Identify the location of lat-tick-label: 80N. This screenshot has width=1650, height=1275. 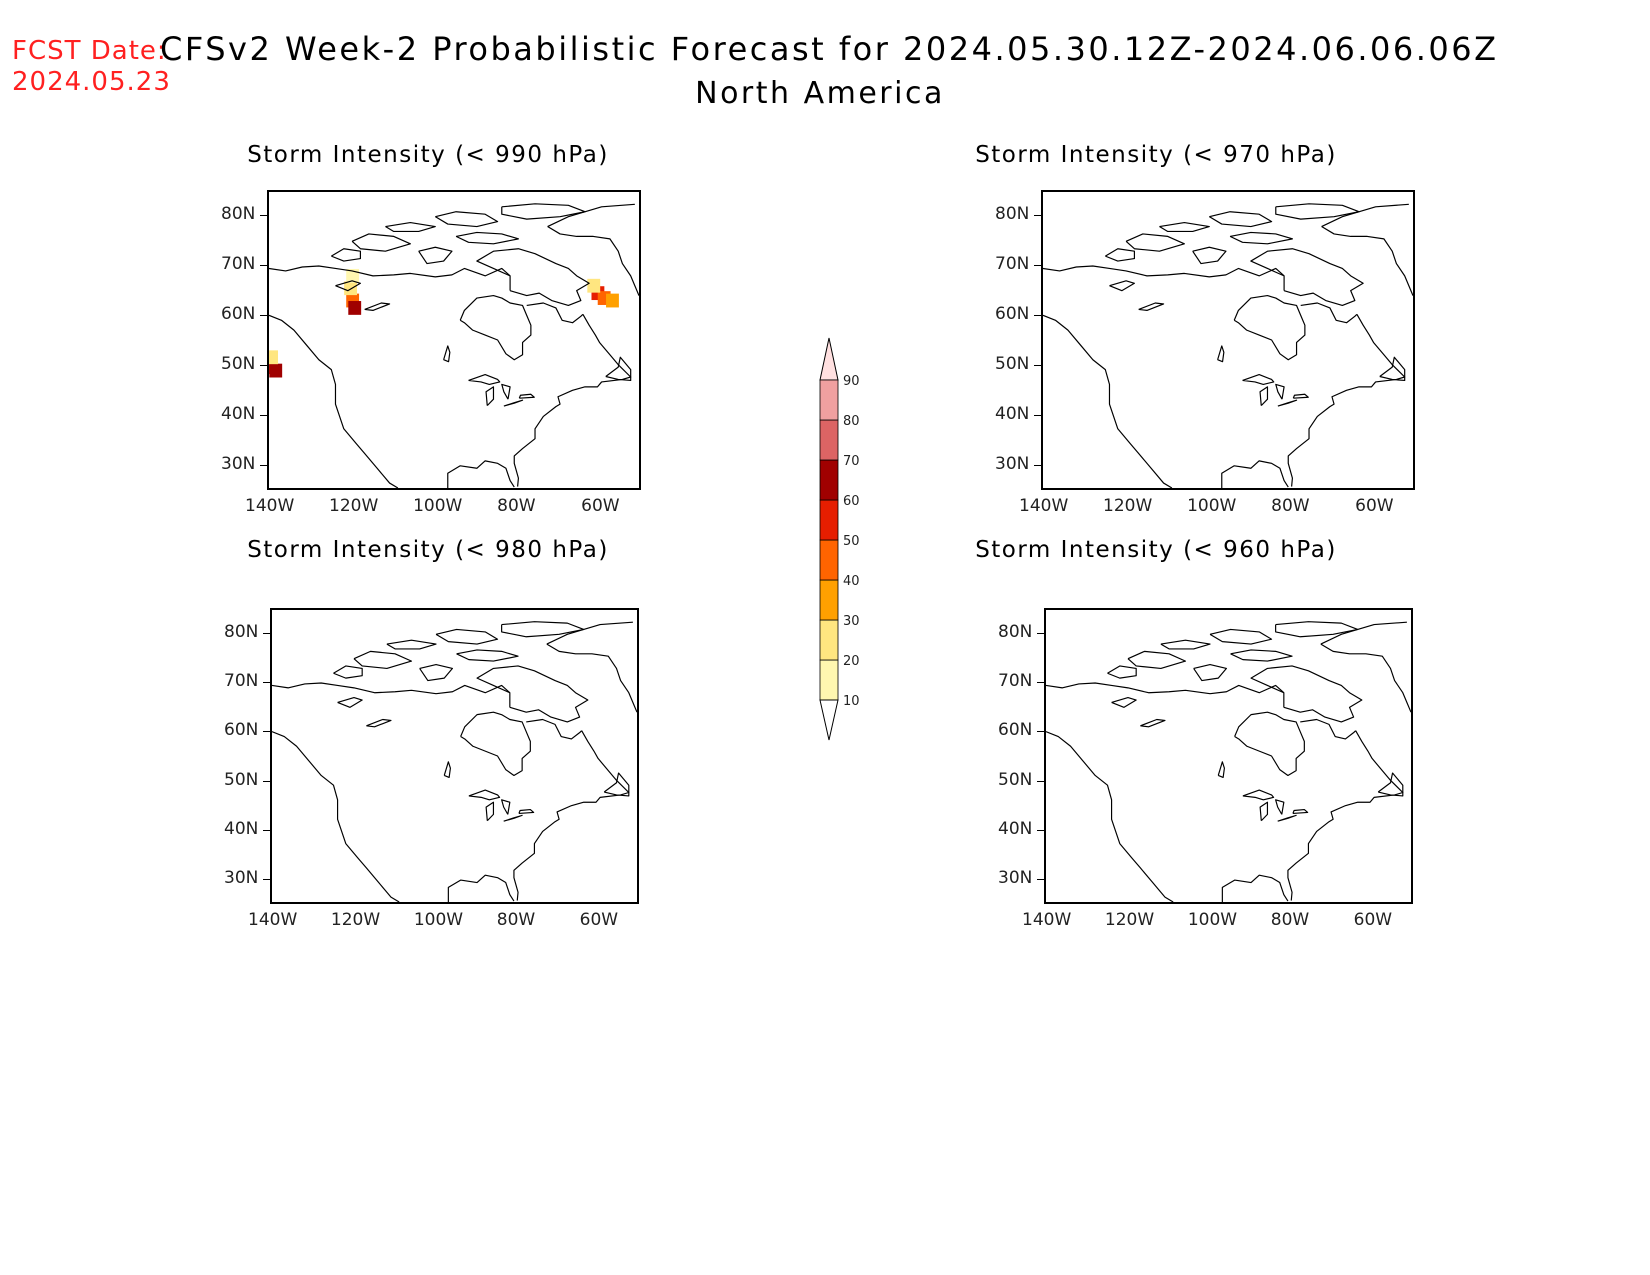
(241, 631).